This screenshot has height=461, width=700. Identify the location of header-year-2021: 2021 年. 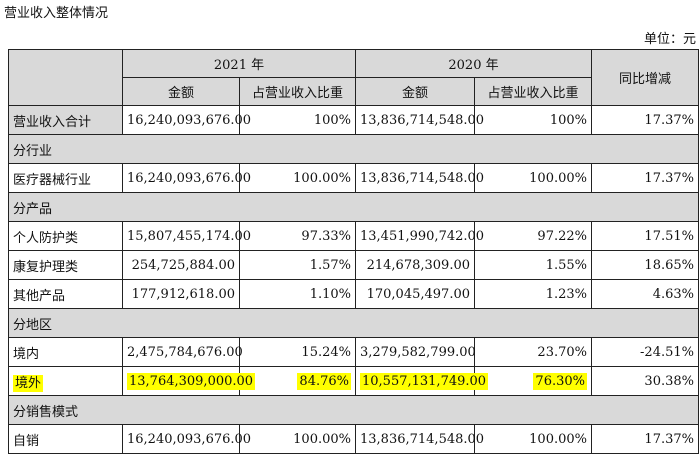
(239, 63).